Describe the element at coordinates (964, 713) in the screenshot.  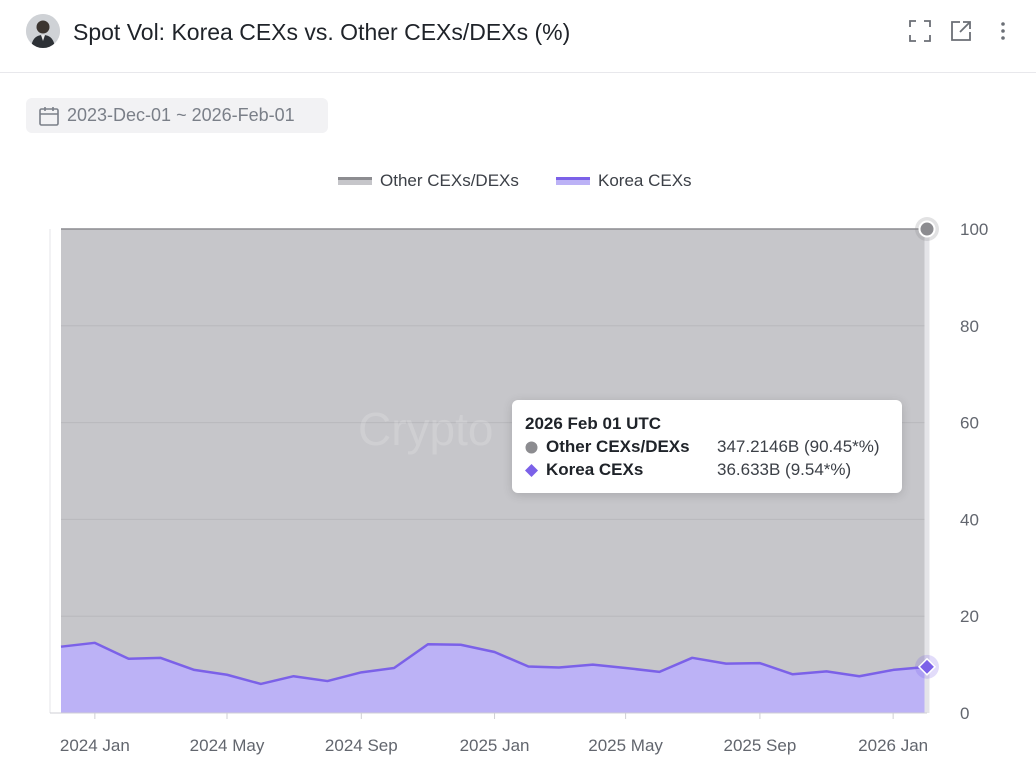
I see `y-tick-label: 0` at that location.